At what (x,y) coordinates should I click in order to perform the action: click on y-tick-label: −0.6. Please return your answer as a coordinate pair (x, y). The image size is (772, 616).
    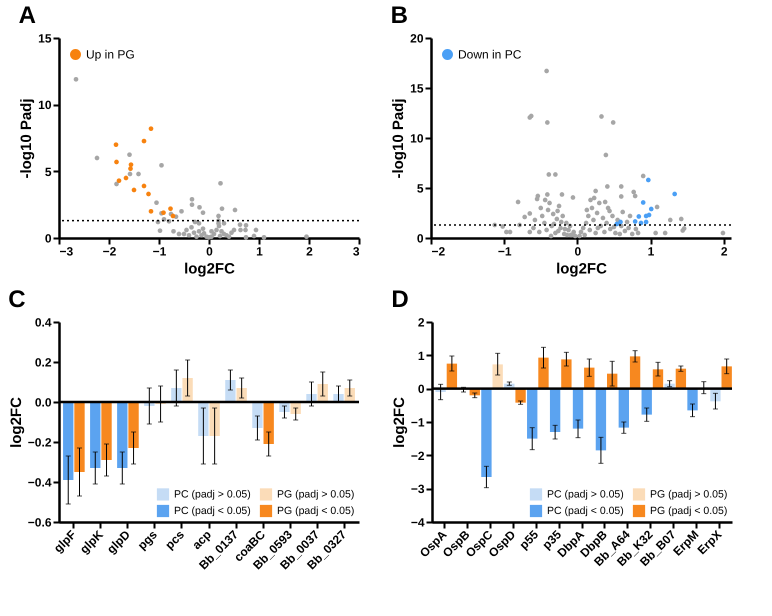
    Looking at the image, I should click on (40, 523).